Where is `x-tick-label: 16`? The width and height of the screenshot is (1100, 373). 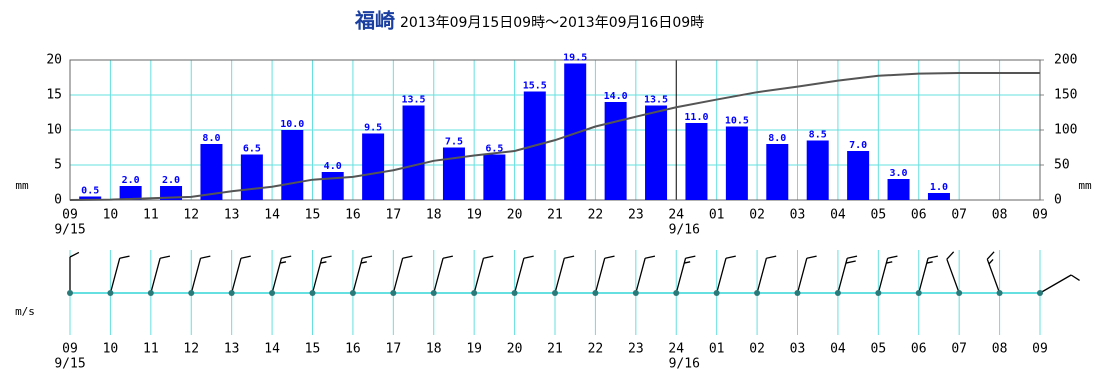
x-tick-label: 16 is located at coordinates (353, 215).